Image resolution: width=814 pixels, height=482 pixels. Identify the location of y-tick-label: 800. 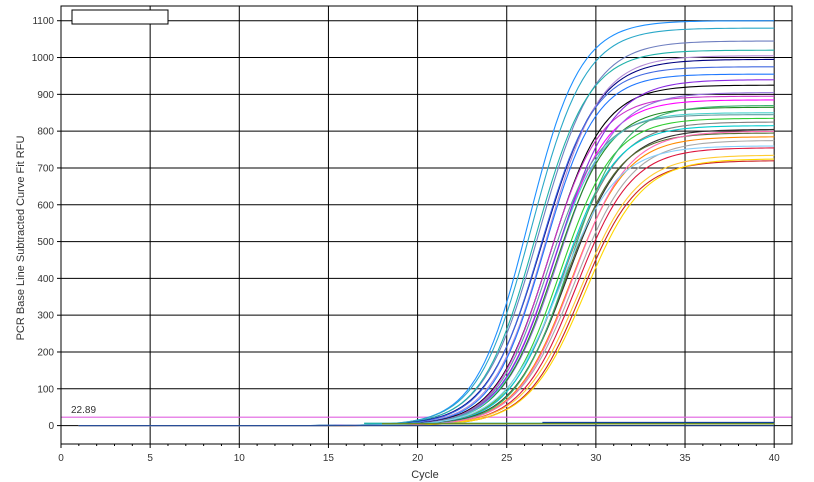
(45, 132).